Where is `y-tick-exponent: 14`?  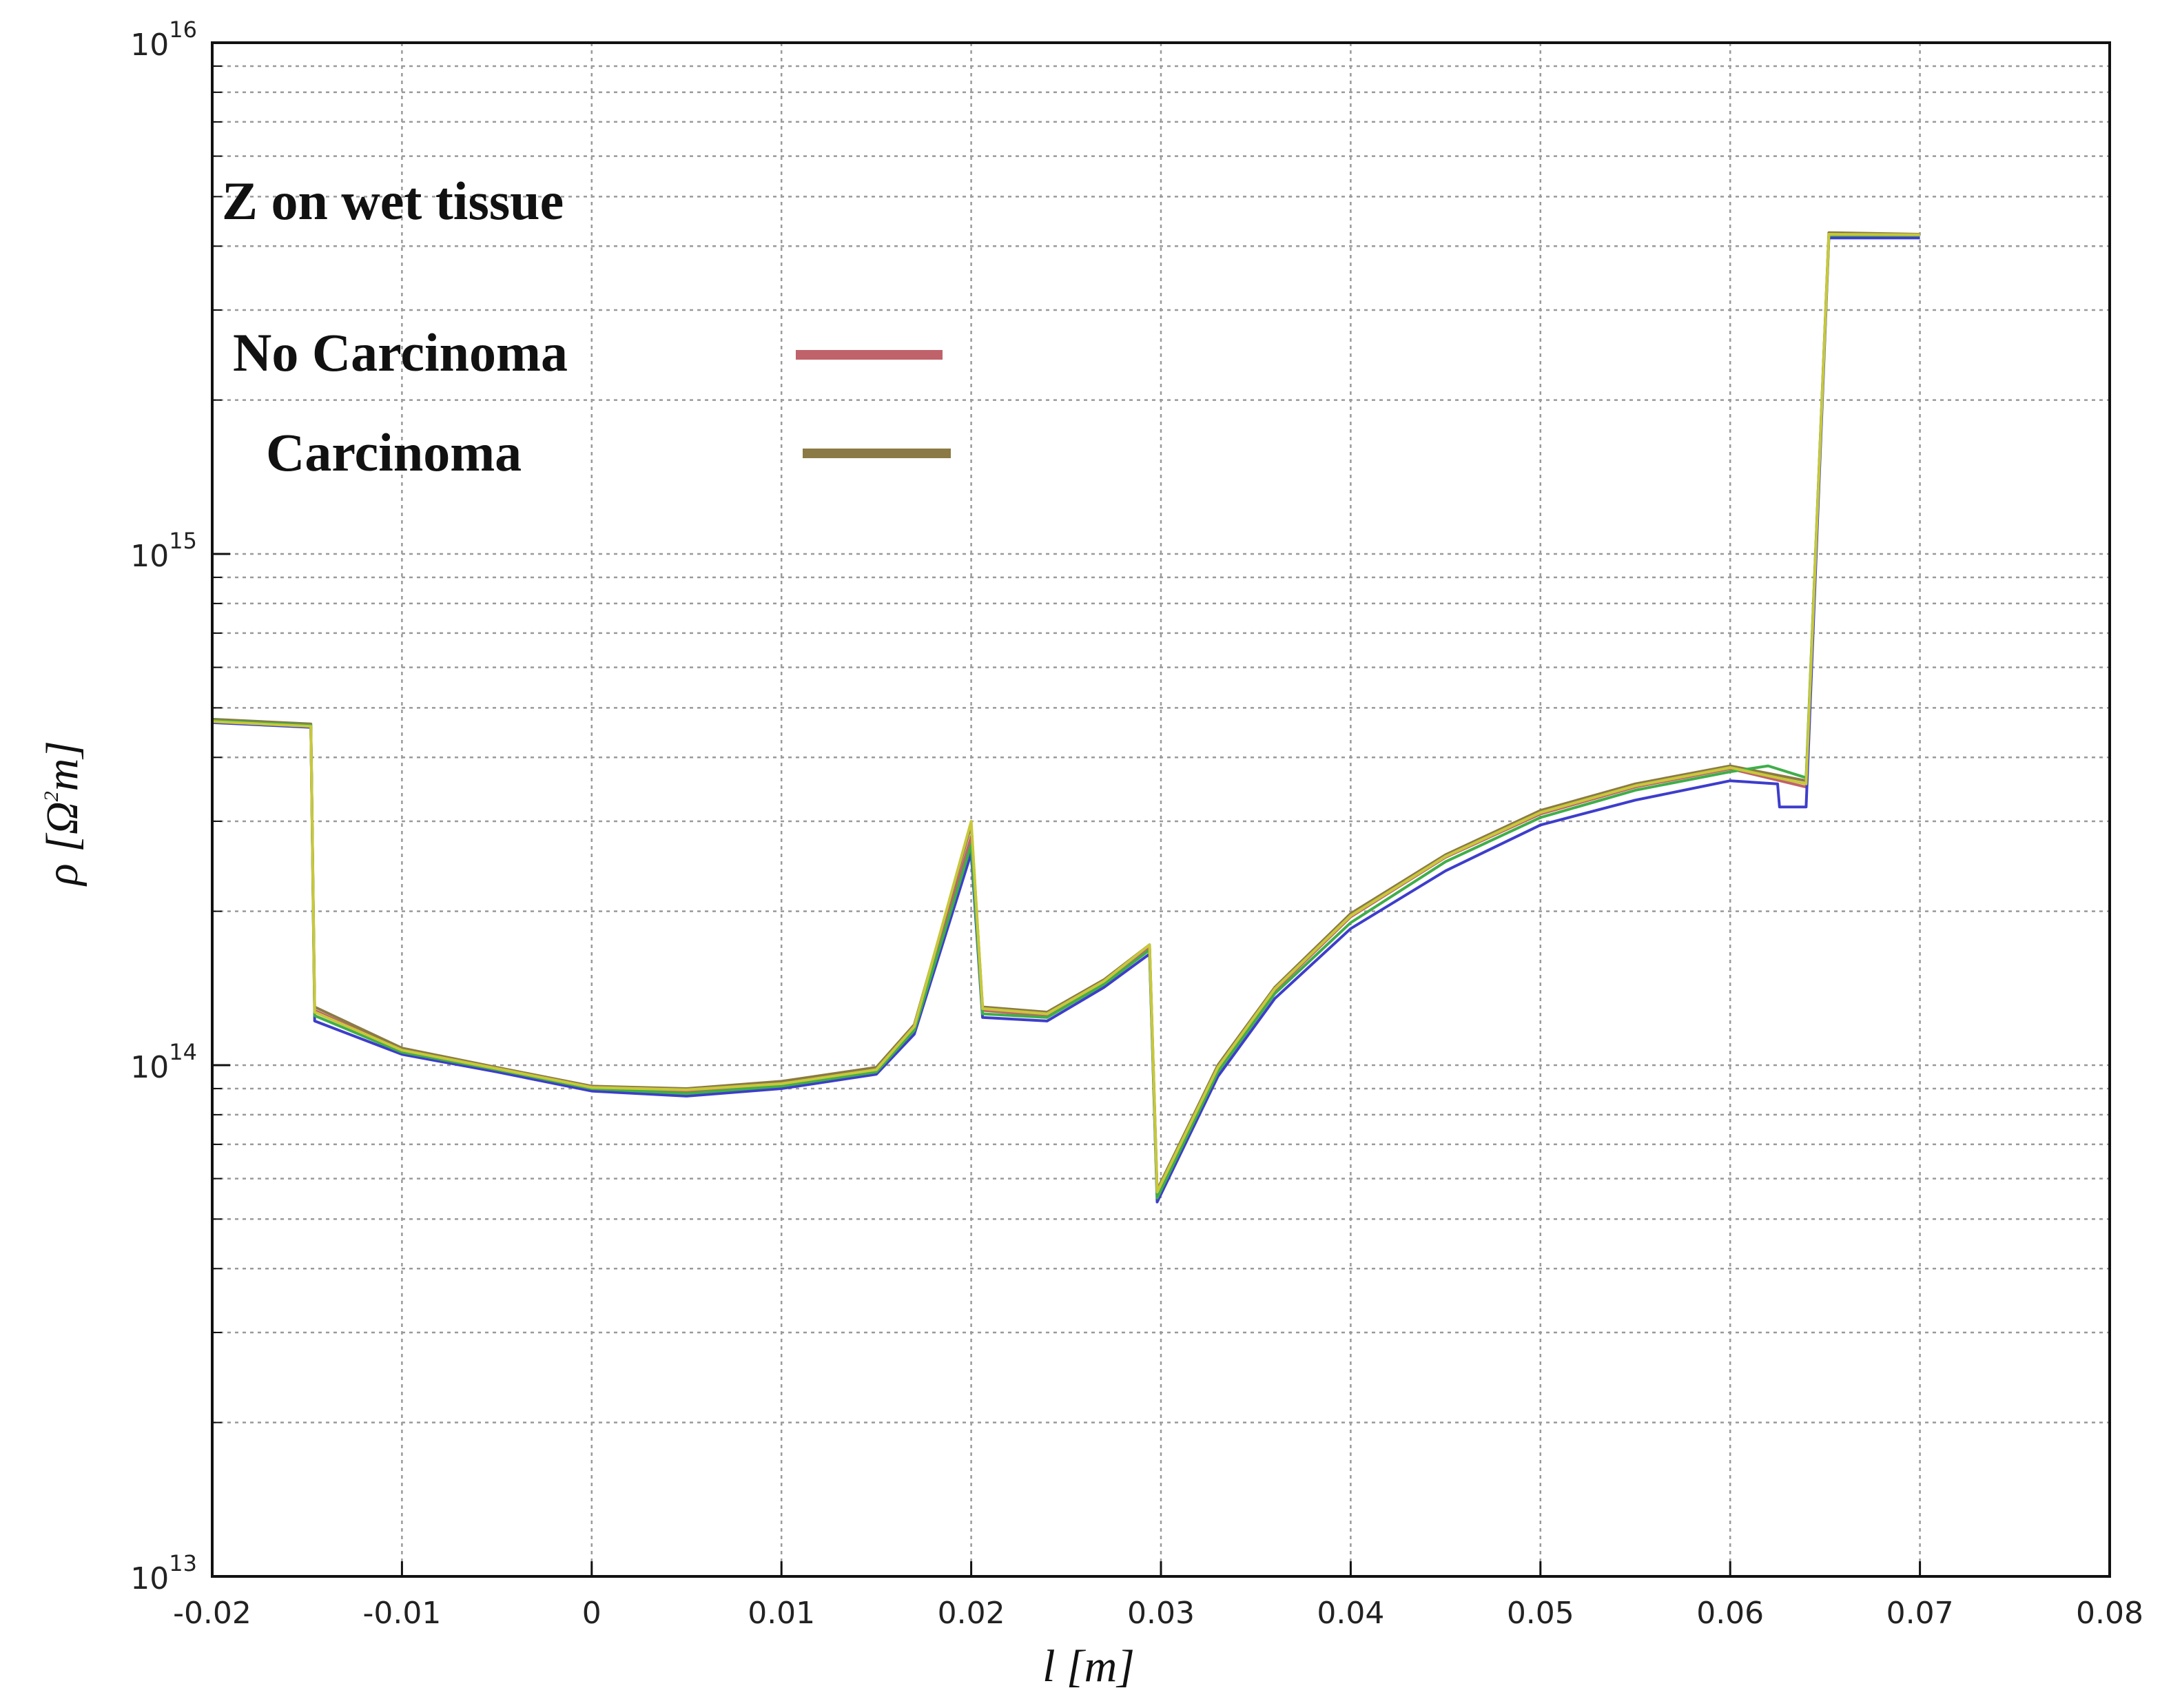 y-tick-exponent: 14 is located at coordinates (183, 1052).